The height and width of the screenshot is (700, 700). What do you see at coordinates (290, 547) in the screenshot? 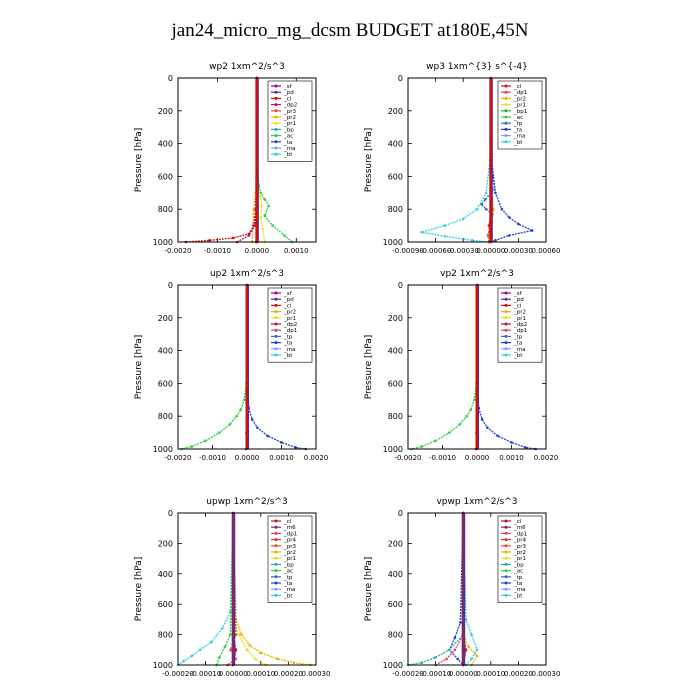
I see `legend-label: _pr3` at bounding box center [290, 547].